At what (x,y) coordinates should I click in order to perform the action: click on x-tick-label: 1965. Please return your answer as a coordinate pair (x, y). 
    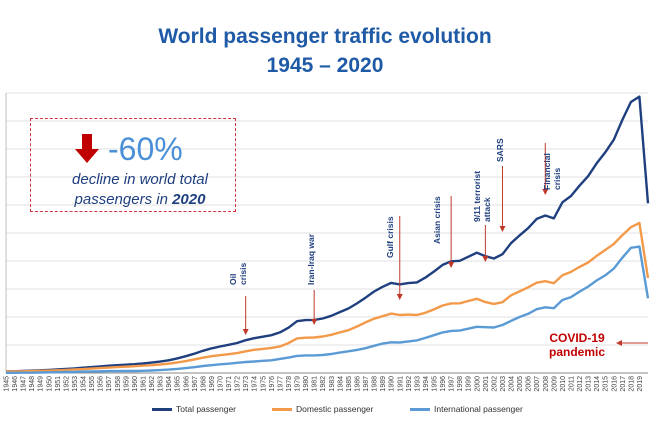
    Looking at the image, I should click on (178, 384).